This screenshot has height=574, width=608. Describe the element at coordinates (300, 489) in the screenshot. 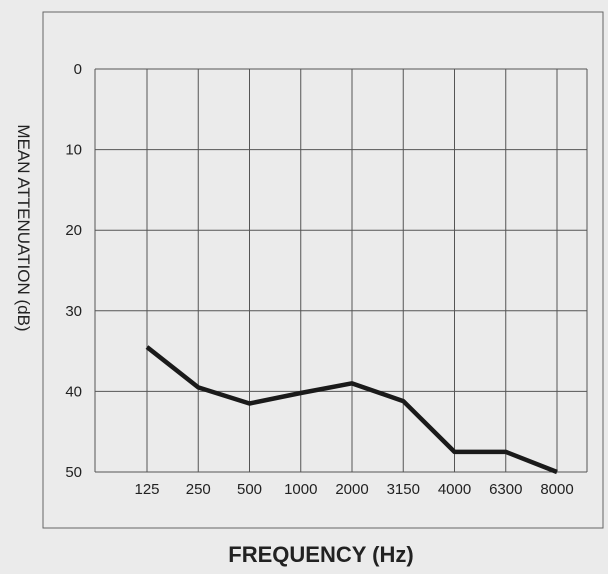

I see `x-tick-label: 1000` at that location.